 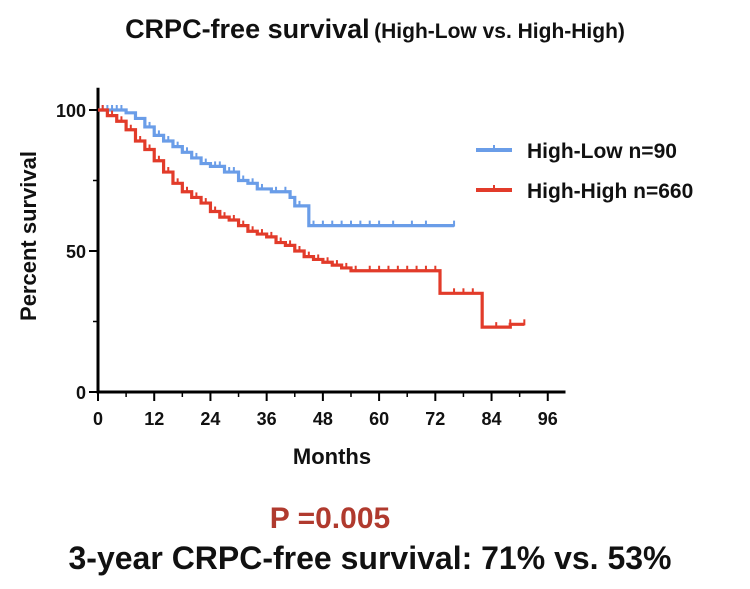 What do you see at coordinates (323, 419) in the screenshot?
I see `x-tick-label: 48` at bounding box center [323, 419].